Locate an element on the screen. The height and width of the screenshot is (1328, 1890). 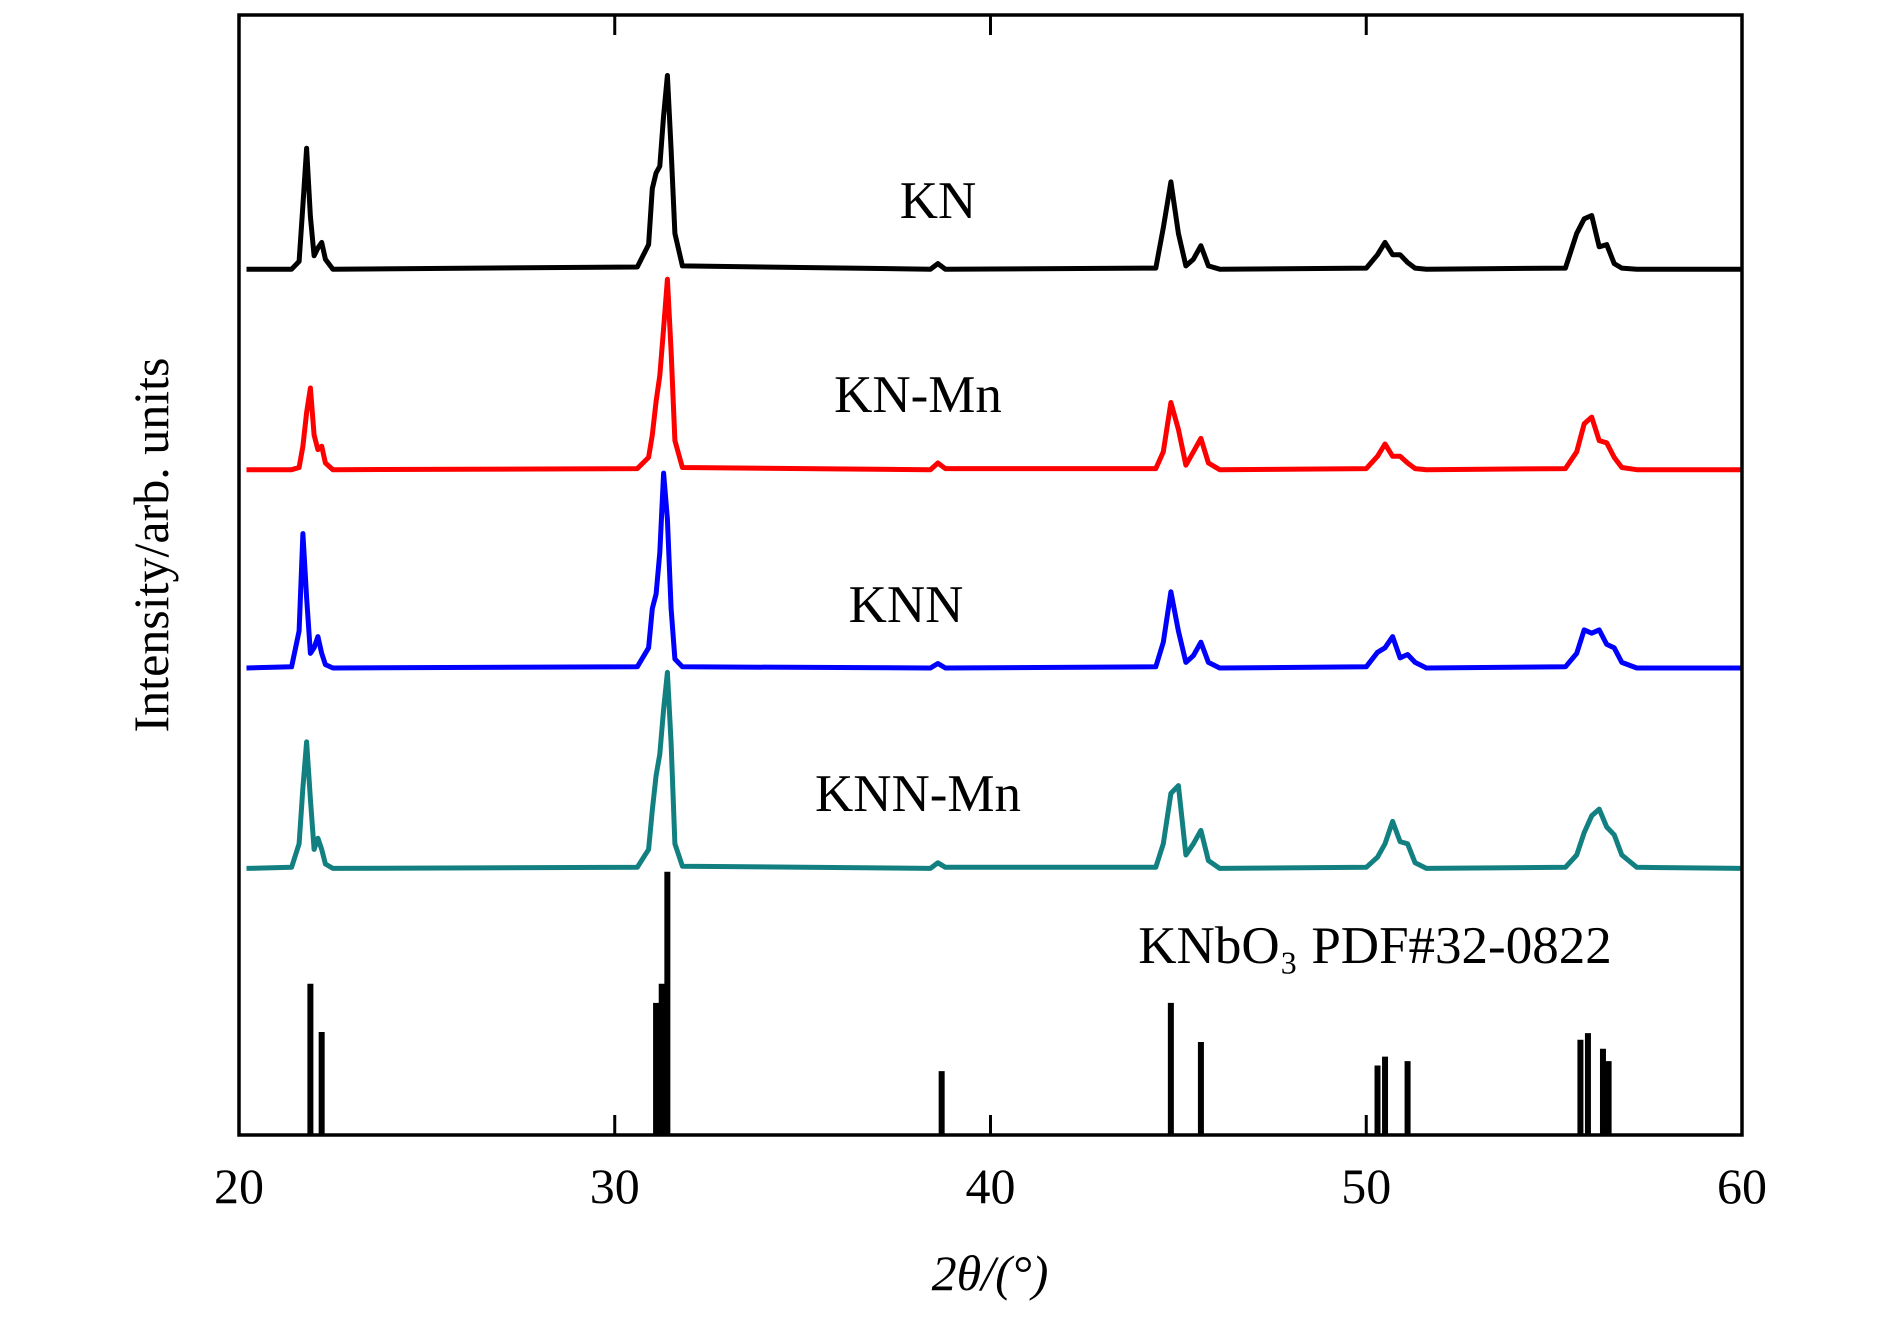
x-axis-label: 2θ/(°) is located at coordinates (990, 1273).